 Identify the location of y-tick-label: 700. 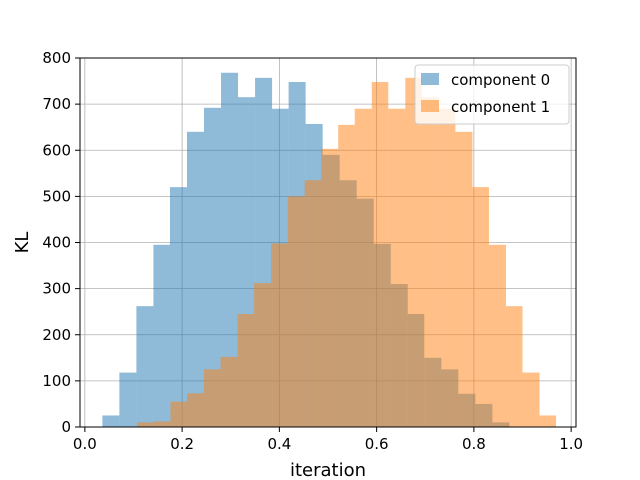
(56, 104).